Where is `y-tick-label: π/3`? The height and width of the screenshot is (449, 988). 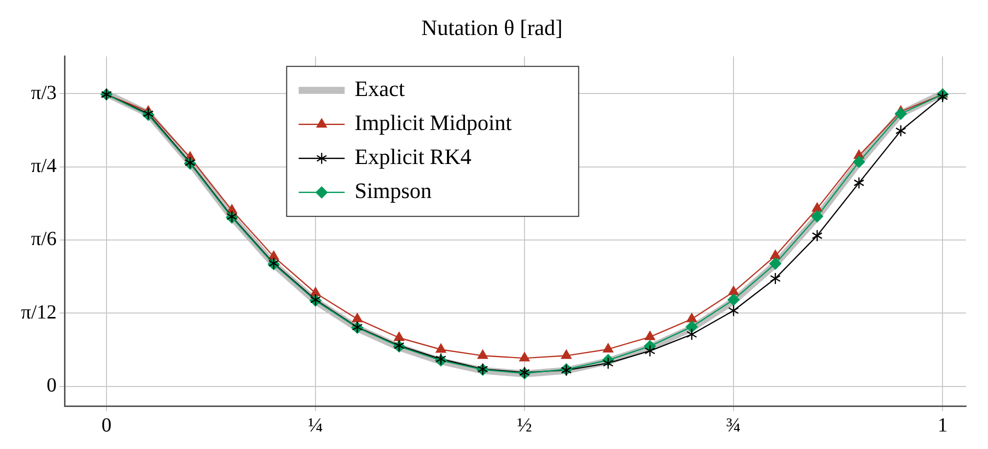 y-tick-label: π/3 is located at coordinates (44, 93).